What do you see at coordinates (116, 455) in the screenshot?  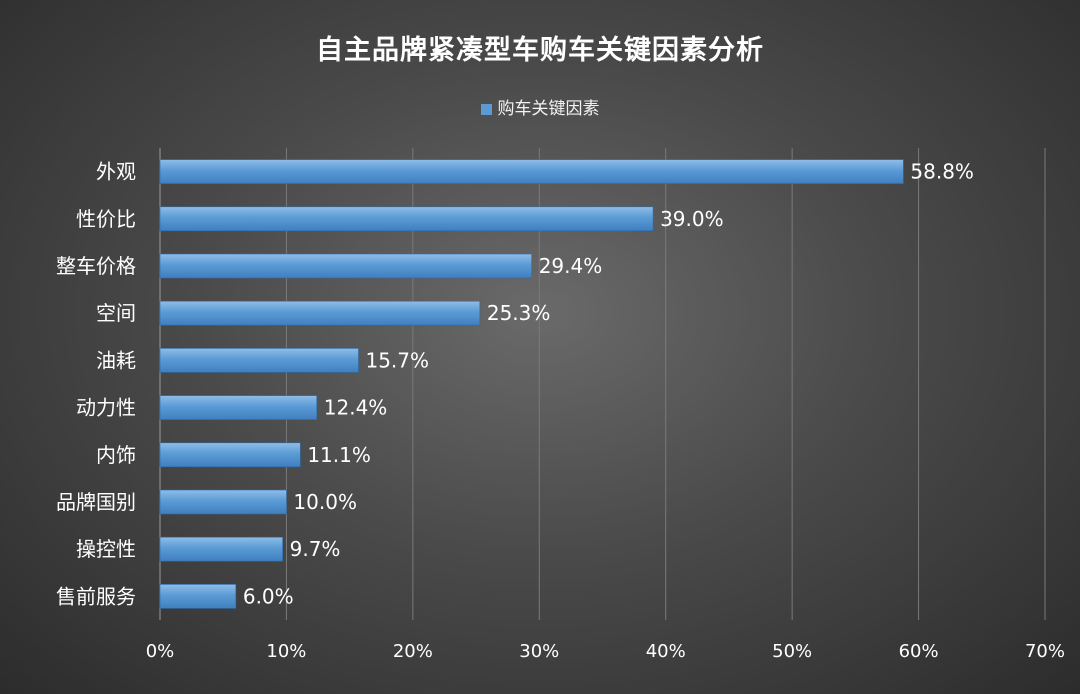 I see `category-label: 内饰` at bounding box center [116, 455].